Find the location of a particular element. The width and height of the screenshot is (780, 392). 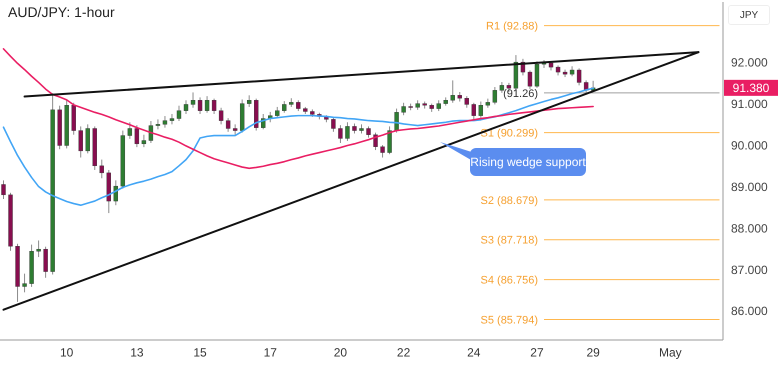

x-tick-label: May is located at coordinates (670, 353).